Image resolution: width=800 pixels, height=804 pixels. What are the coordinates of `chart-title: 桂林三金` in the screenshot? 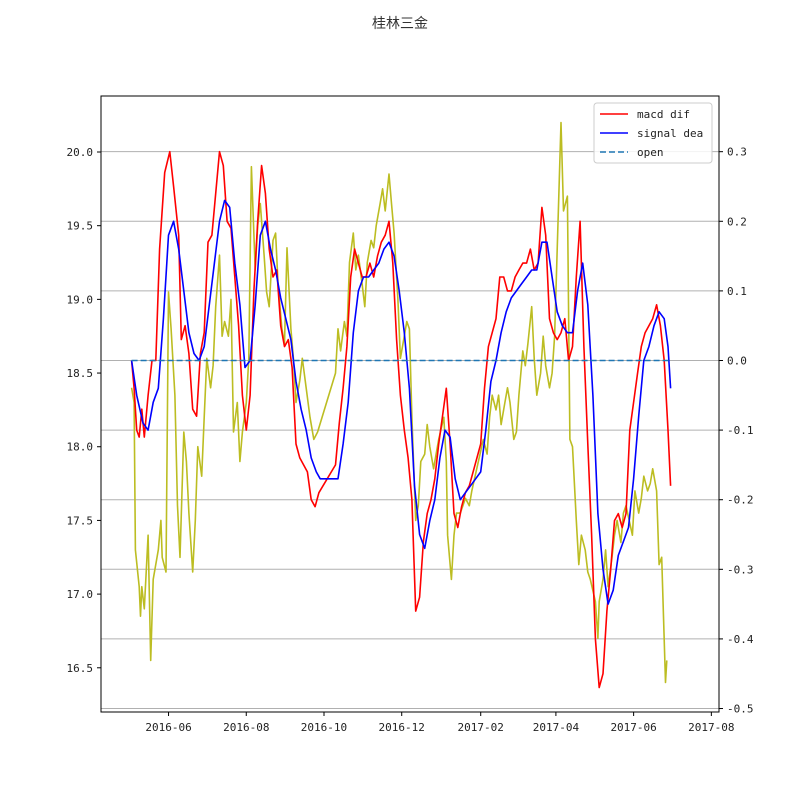 It's located at (400, 24).